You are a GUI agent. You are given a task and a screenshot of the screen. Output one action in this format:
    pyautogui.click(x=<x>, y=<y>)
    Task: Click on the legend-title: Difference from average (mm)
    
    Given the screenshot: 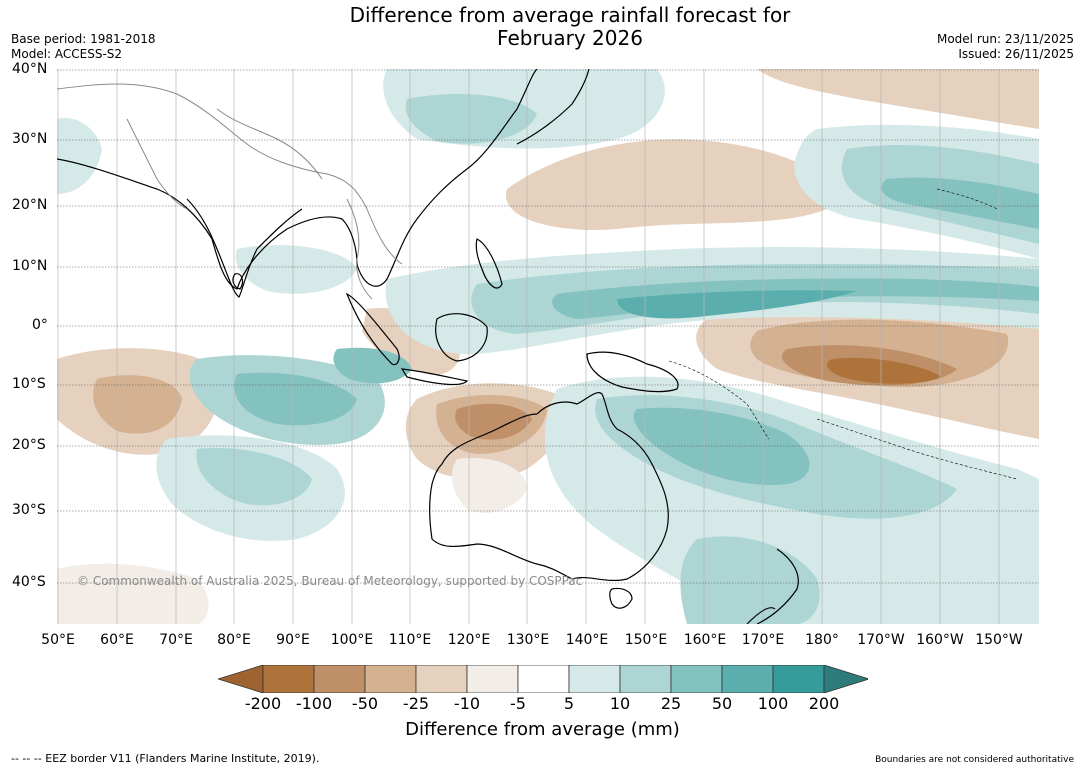 What is the action you would take?
    pyautogui.click(x=542, y=729)
    